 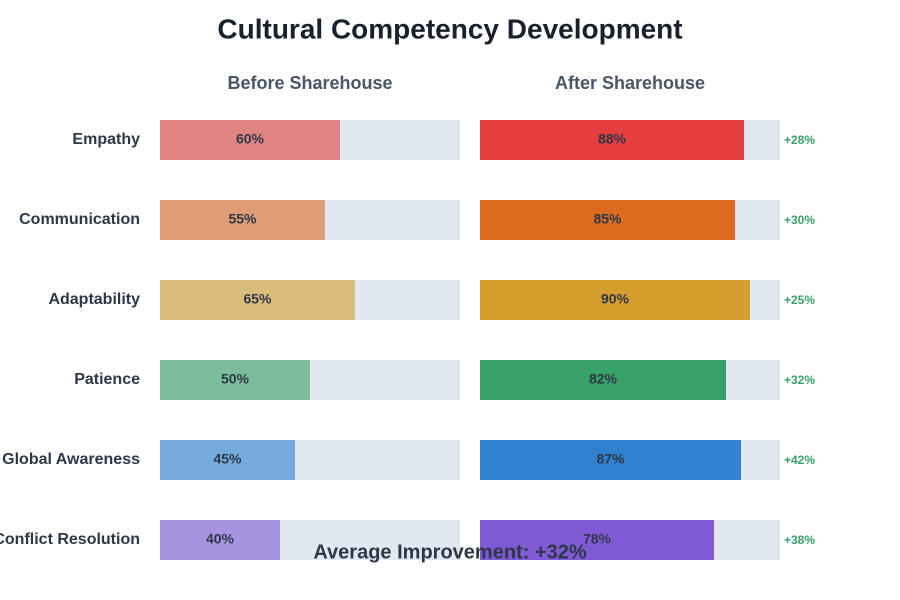 I want to click on value-label: 65%, so click(x=257, y=299).